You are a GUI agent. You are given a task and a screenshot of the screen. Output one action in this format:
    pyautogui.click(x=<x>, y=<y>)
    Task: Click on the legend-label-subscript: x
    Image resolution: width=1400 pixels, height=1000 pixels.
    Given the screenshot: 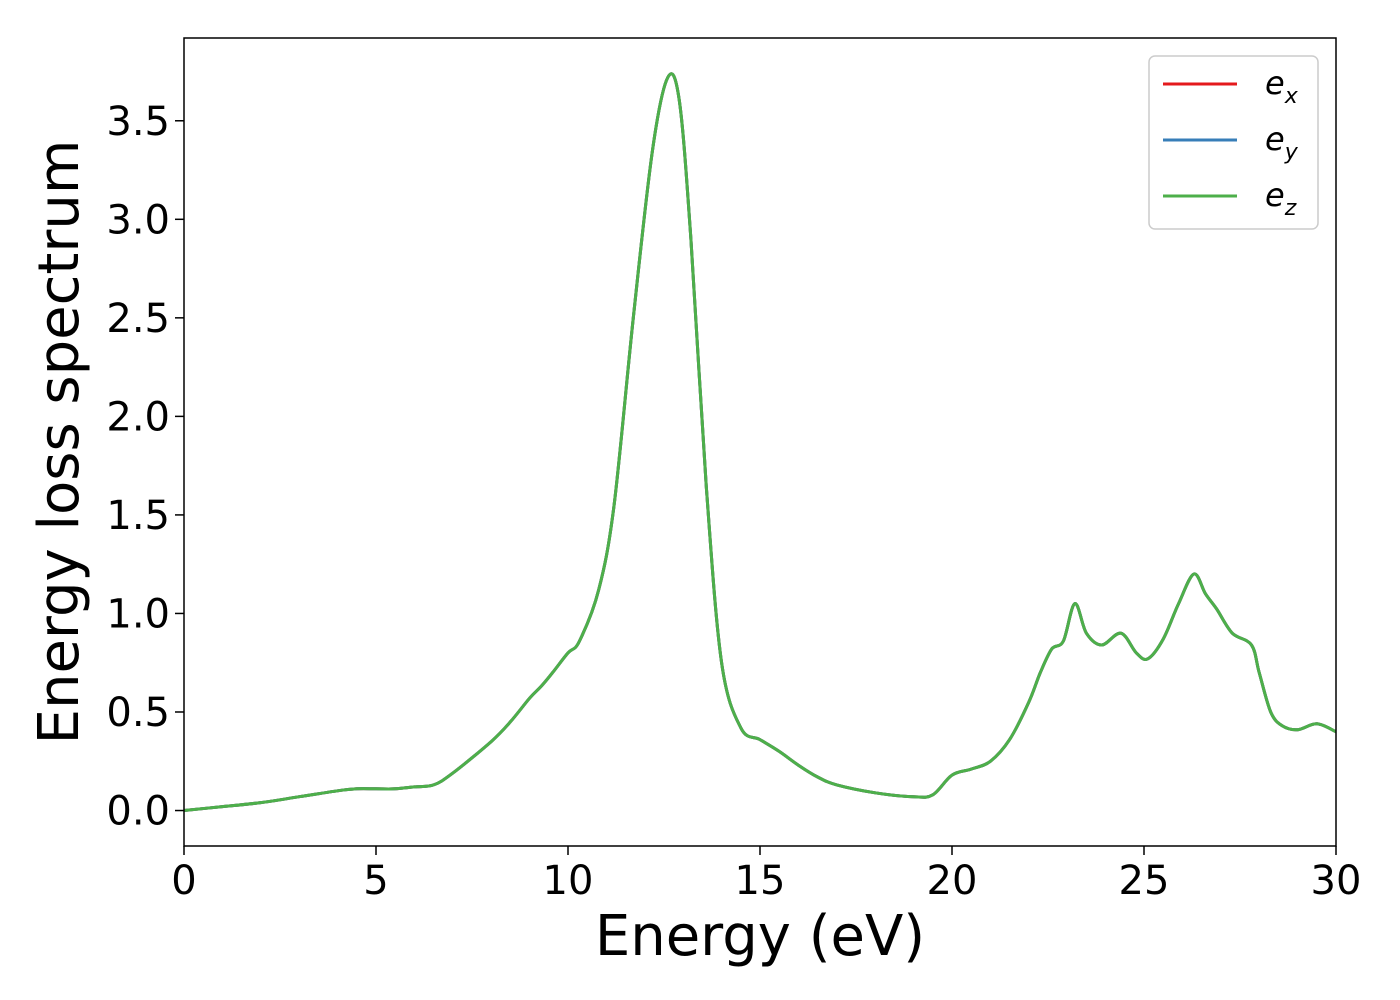 What is the action you would take?
    pyautogui.click(x=1291, y=96)
    